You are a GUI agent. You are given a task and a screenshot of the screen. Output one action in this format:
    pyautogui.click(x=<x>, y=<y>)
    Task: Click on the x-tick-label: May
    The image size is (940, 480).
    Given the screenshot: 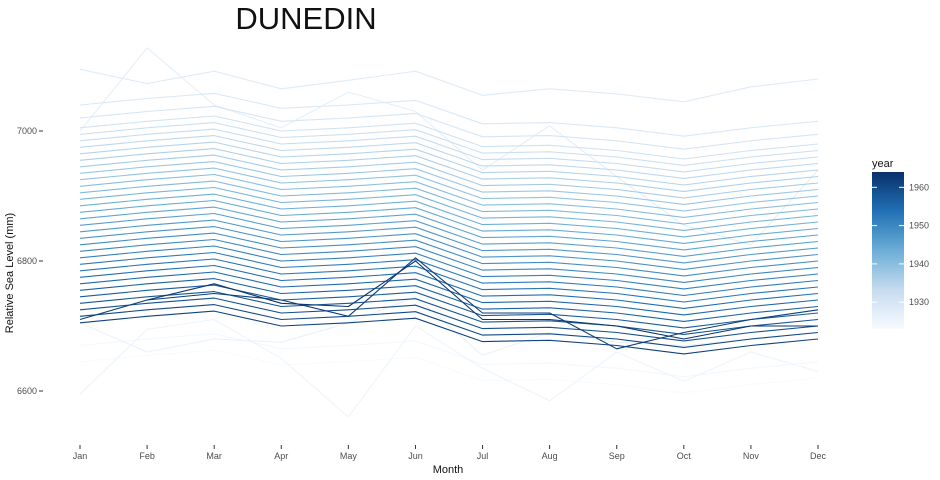 What is the action you would take?
    pyautogui.click(x=349, y=456)
    